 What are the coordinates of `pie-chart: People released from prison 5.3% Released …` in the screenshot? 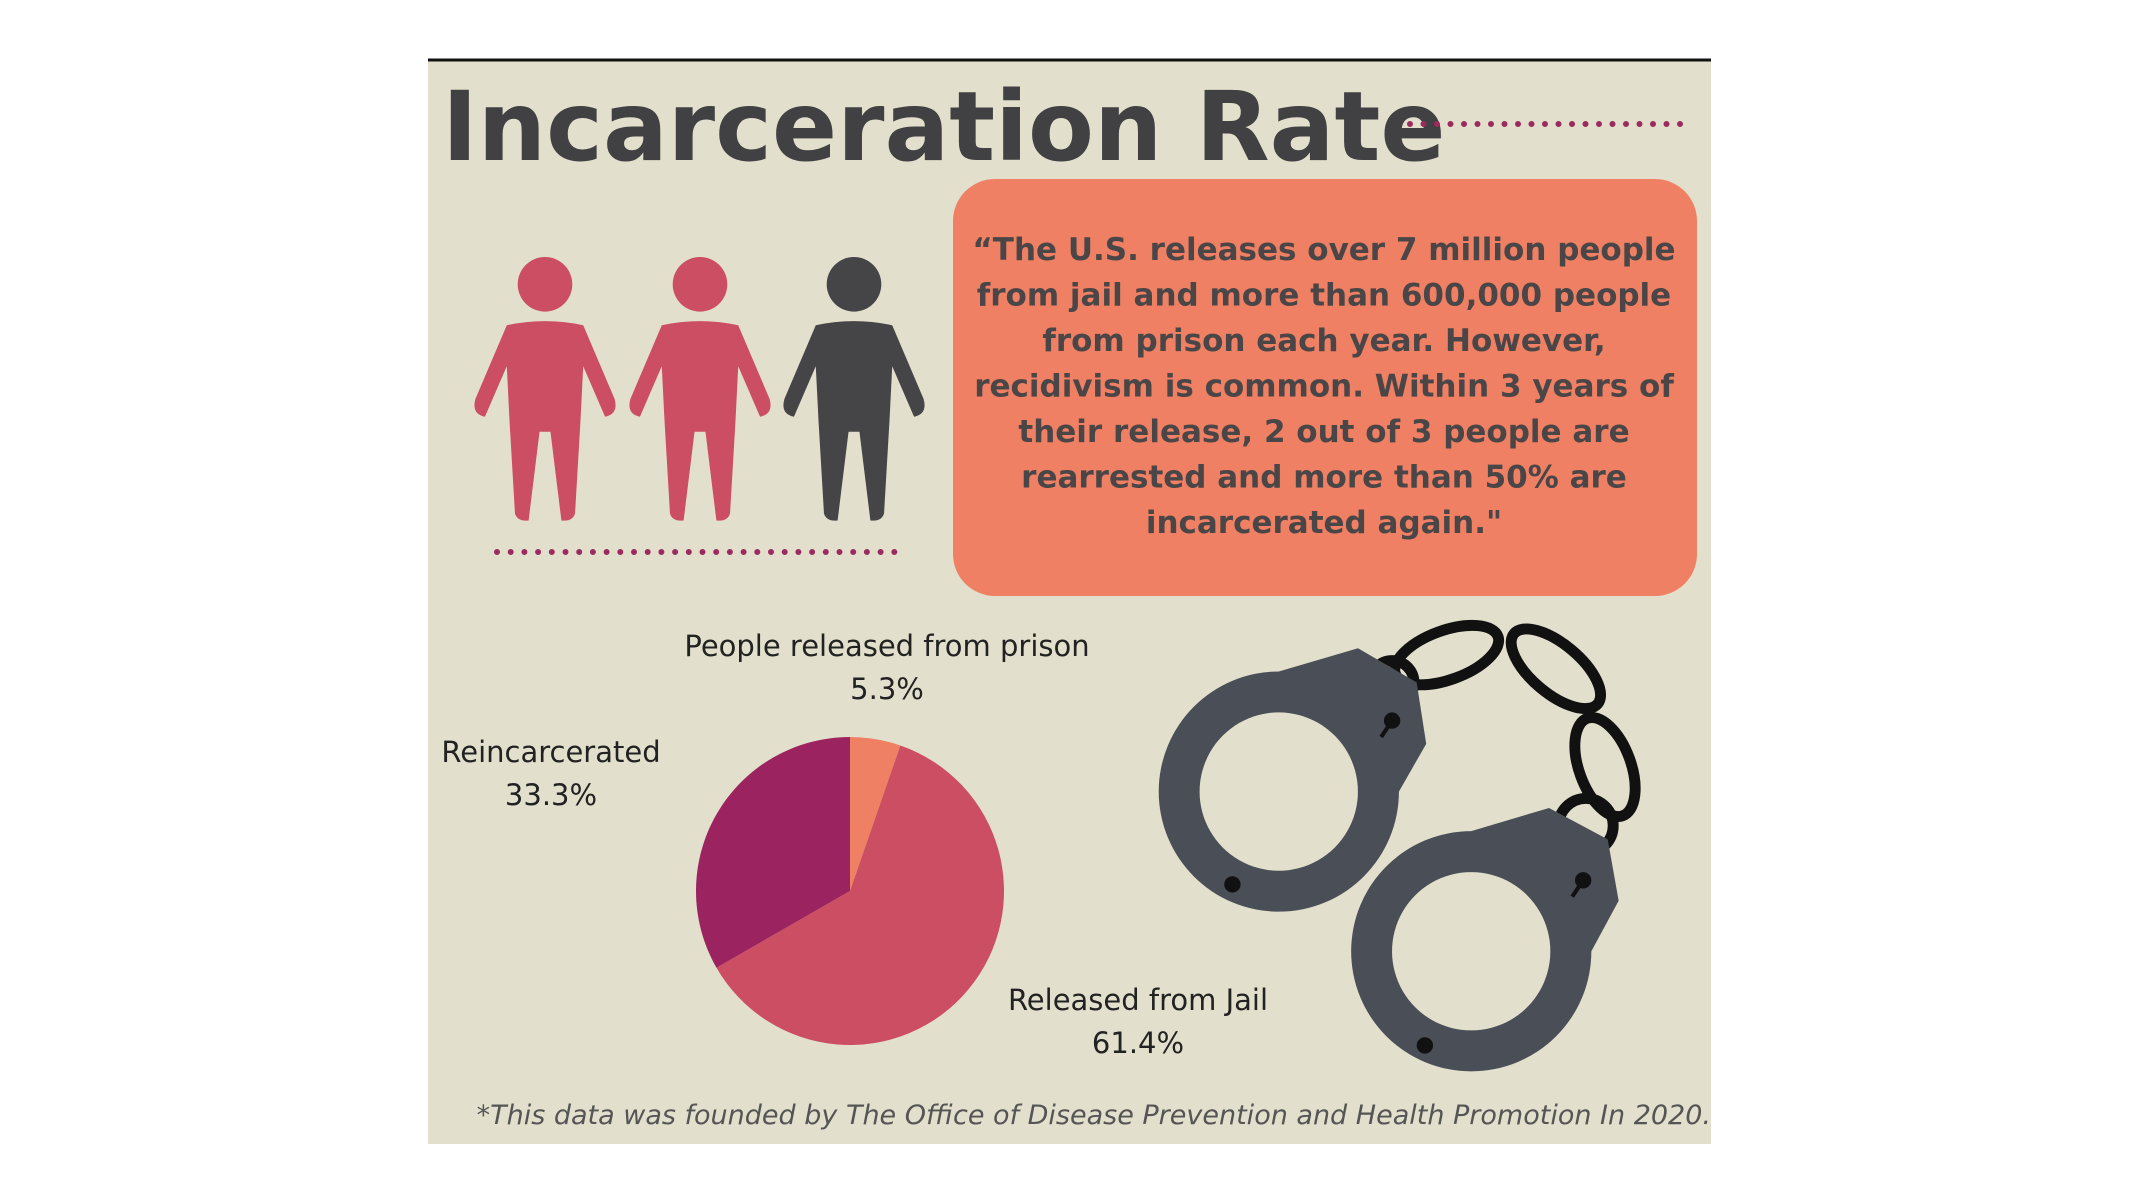 It's located at (854, 844).